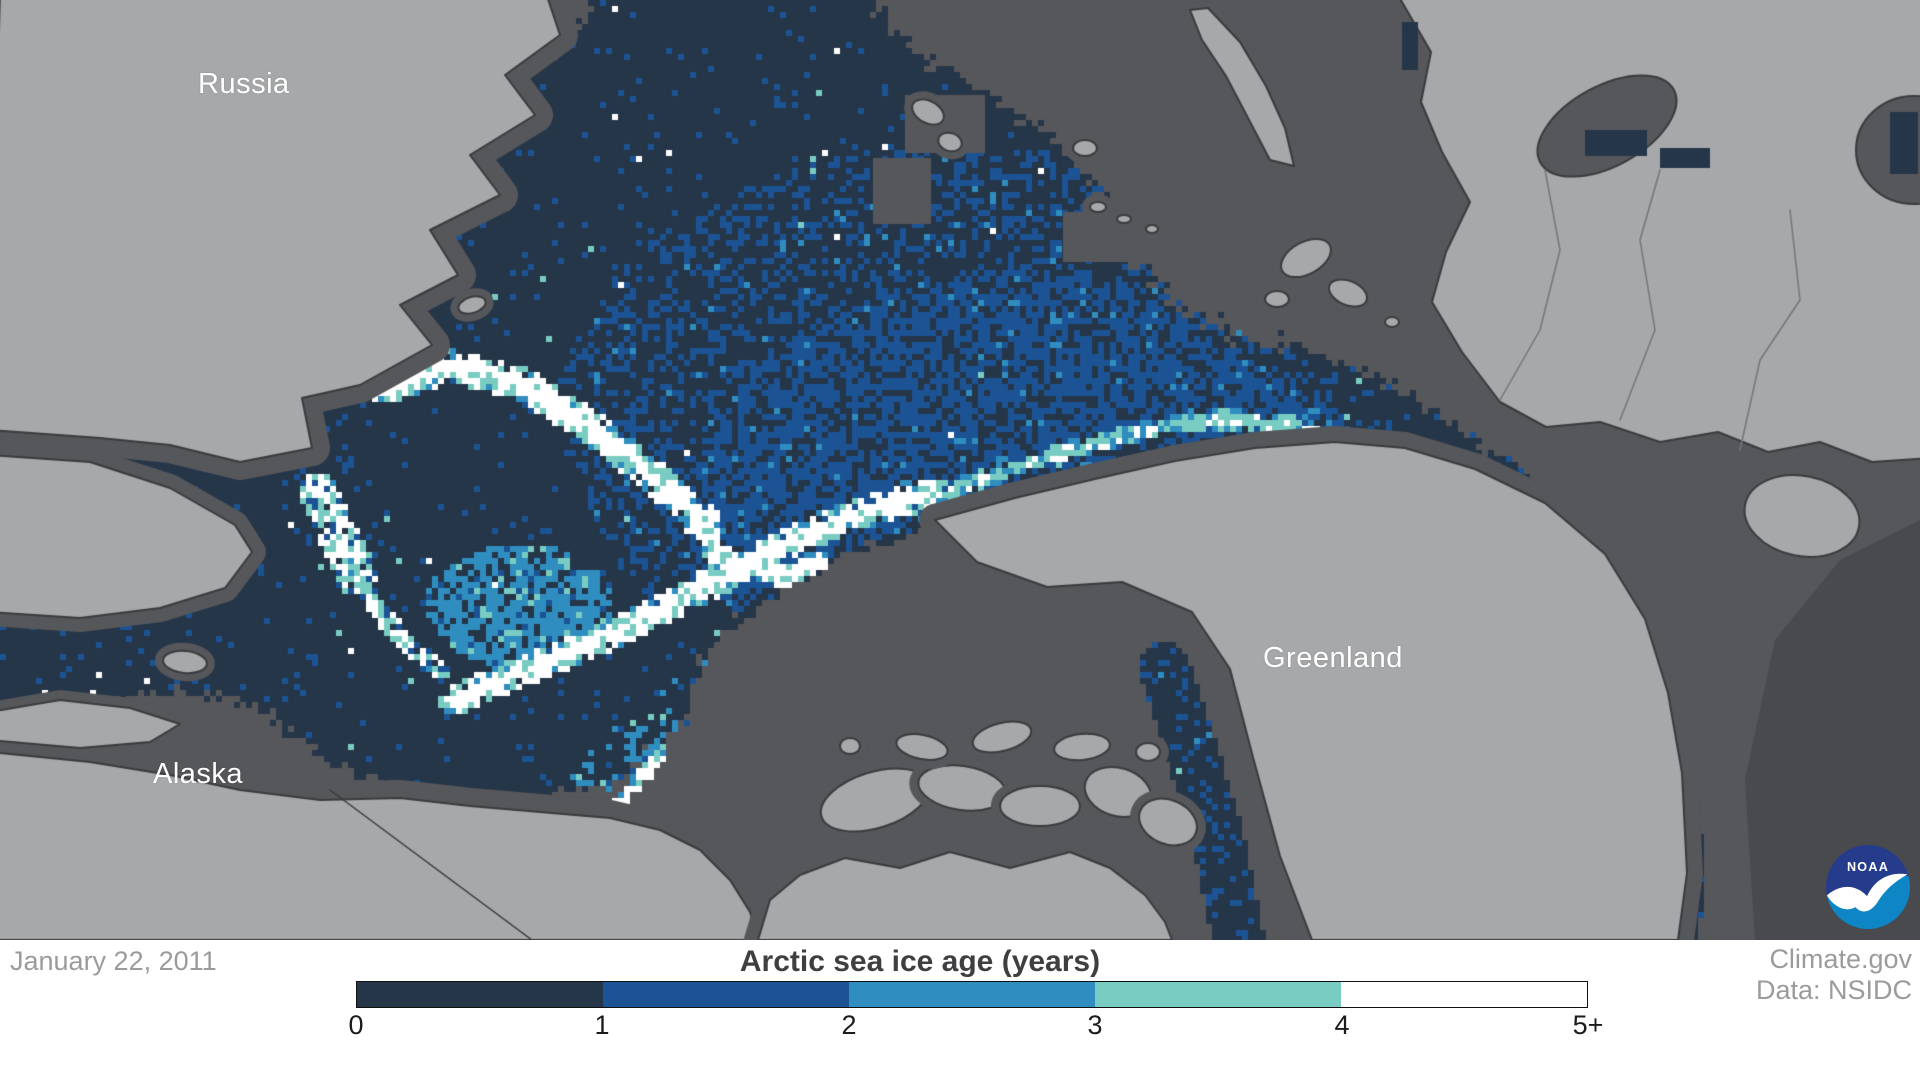 Image resolution: width=1920 pixels, height=1080 pixels. What do you see at coordinates (1342, 1025) in the screenshot?
I see `legend-tick-4: 4` at bounding box center [1342, 1025].